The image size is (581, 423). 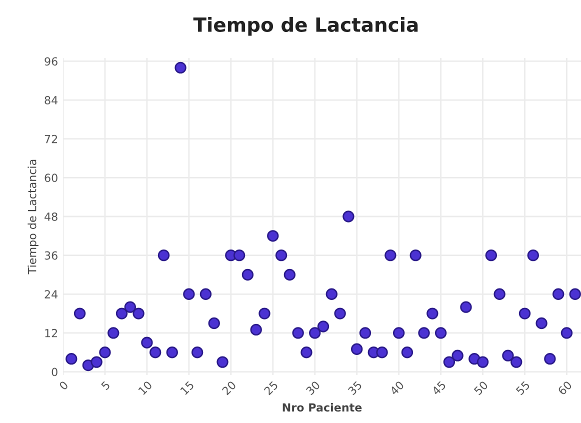 What do you see at coordinates (51, 255) in the screenshot?
I see `y-tick-label: 36` at bounding box center [51, 255].